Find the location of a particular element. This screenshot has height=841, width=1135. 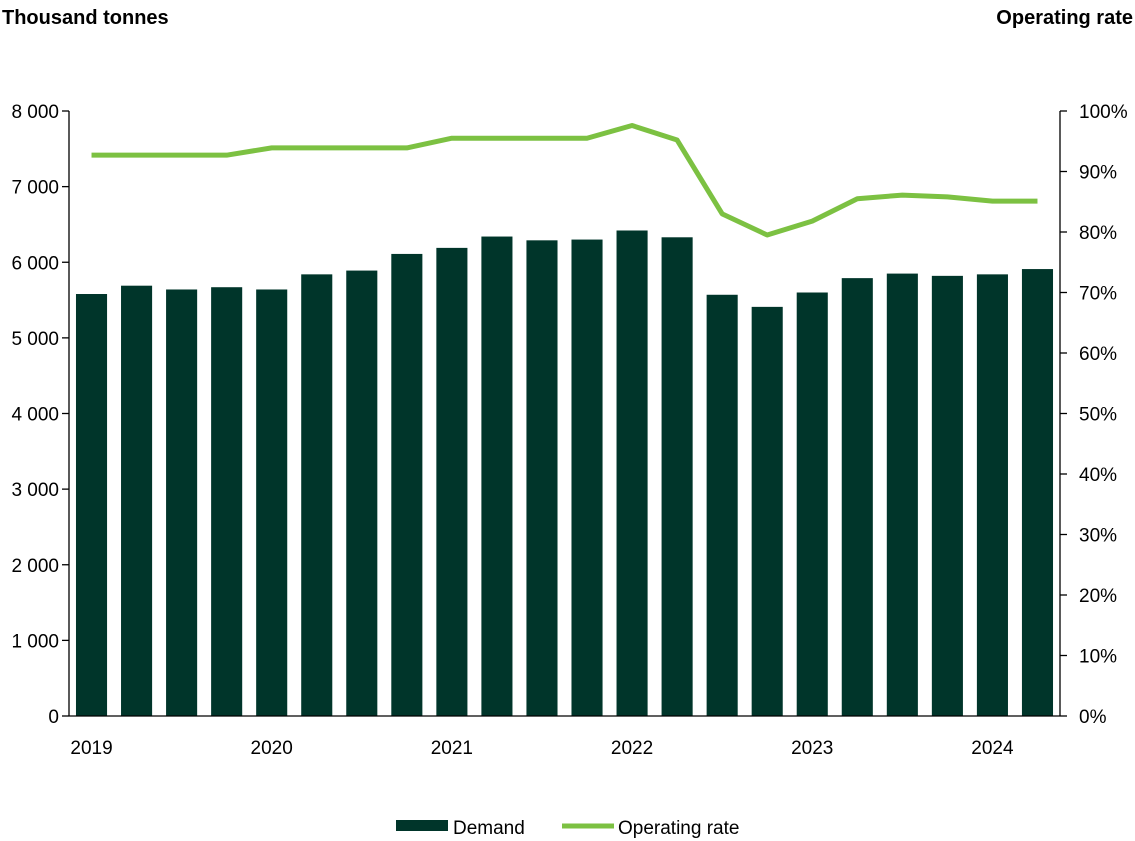

legend-demand-swatch is located at coordinates (422, 825).